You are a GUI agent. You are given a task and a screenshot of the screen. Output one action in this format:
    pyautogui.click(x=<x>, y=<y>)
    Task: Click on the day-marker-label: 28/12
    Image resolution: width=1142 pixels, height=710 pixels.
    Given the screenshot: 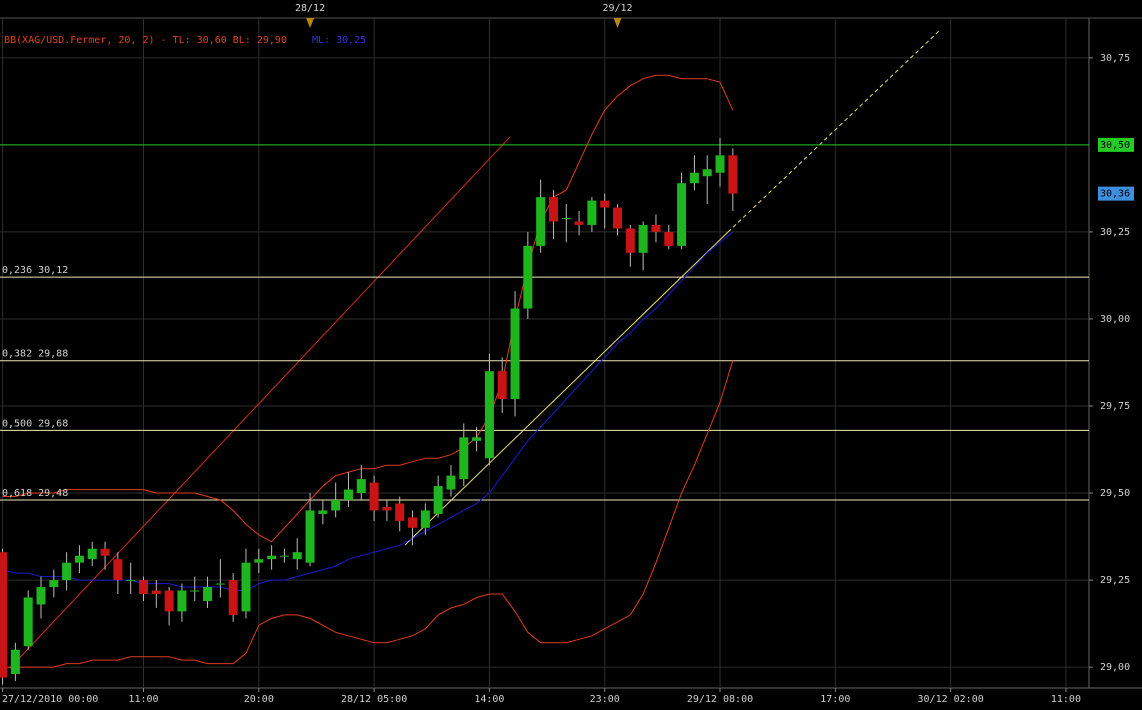 What is the action you would take?
    pyautogui.click(x=310, y=8)
    